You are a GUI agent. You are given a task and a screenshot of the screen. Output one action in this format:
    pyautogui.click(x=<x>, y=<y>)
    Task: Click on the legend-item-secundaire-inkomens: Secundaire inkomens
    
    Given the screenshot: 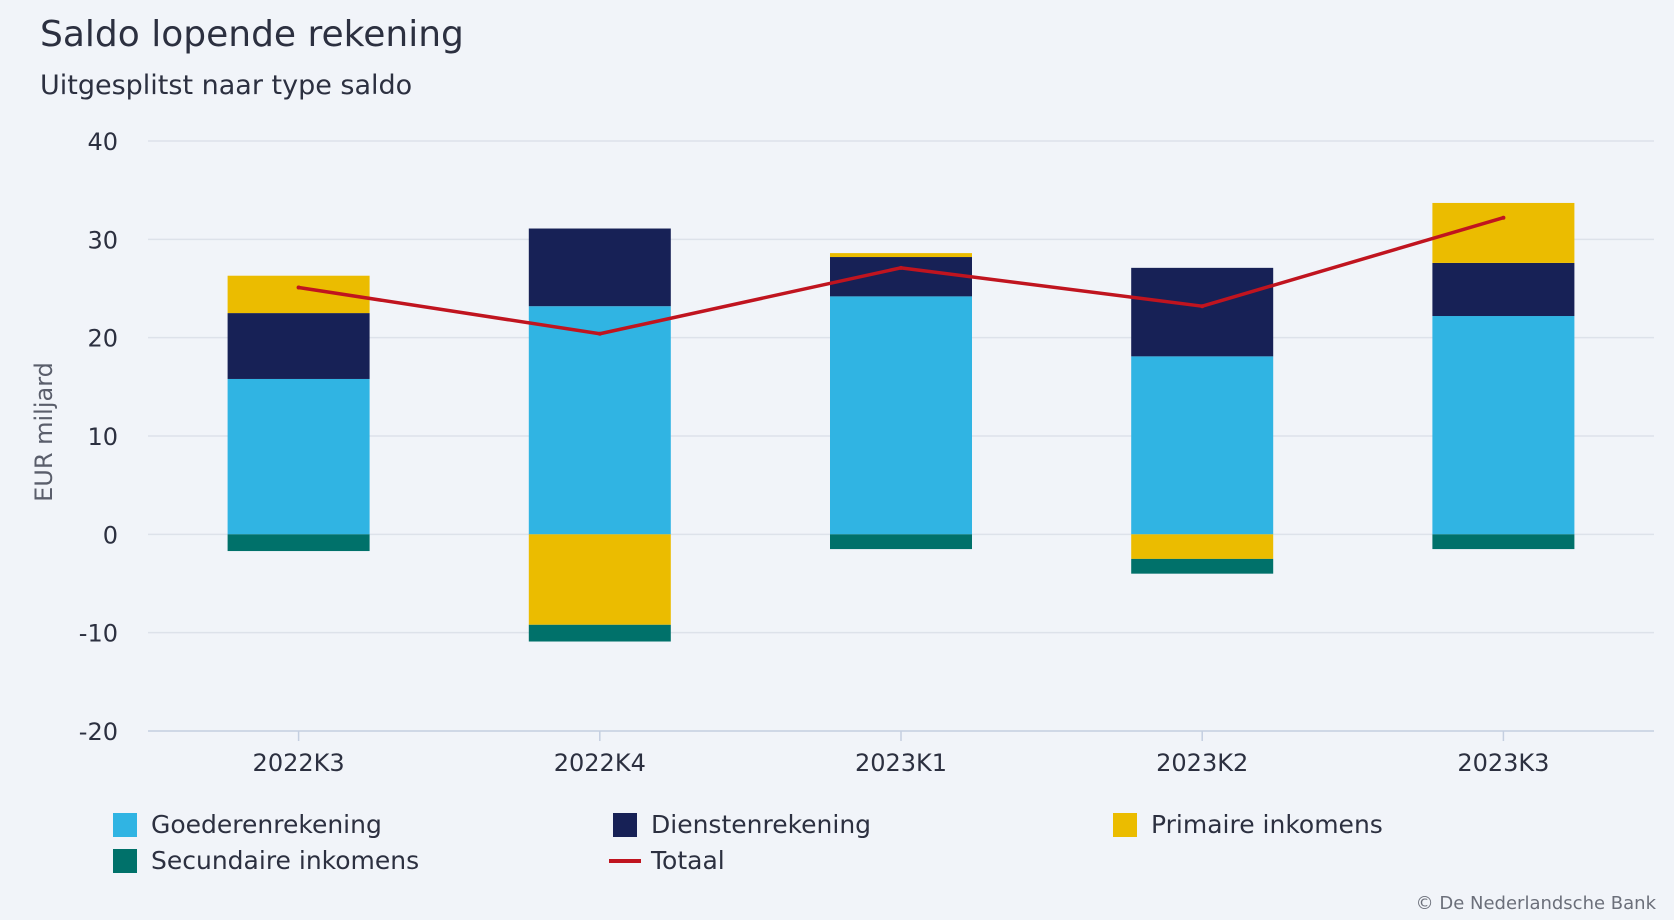 What is the action you would take?
    pyautogui.click(x=266, y=860)
    